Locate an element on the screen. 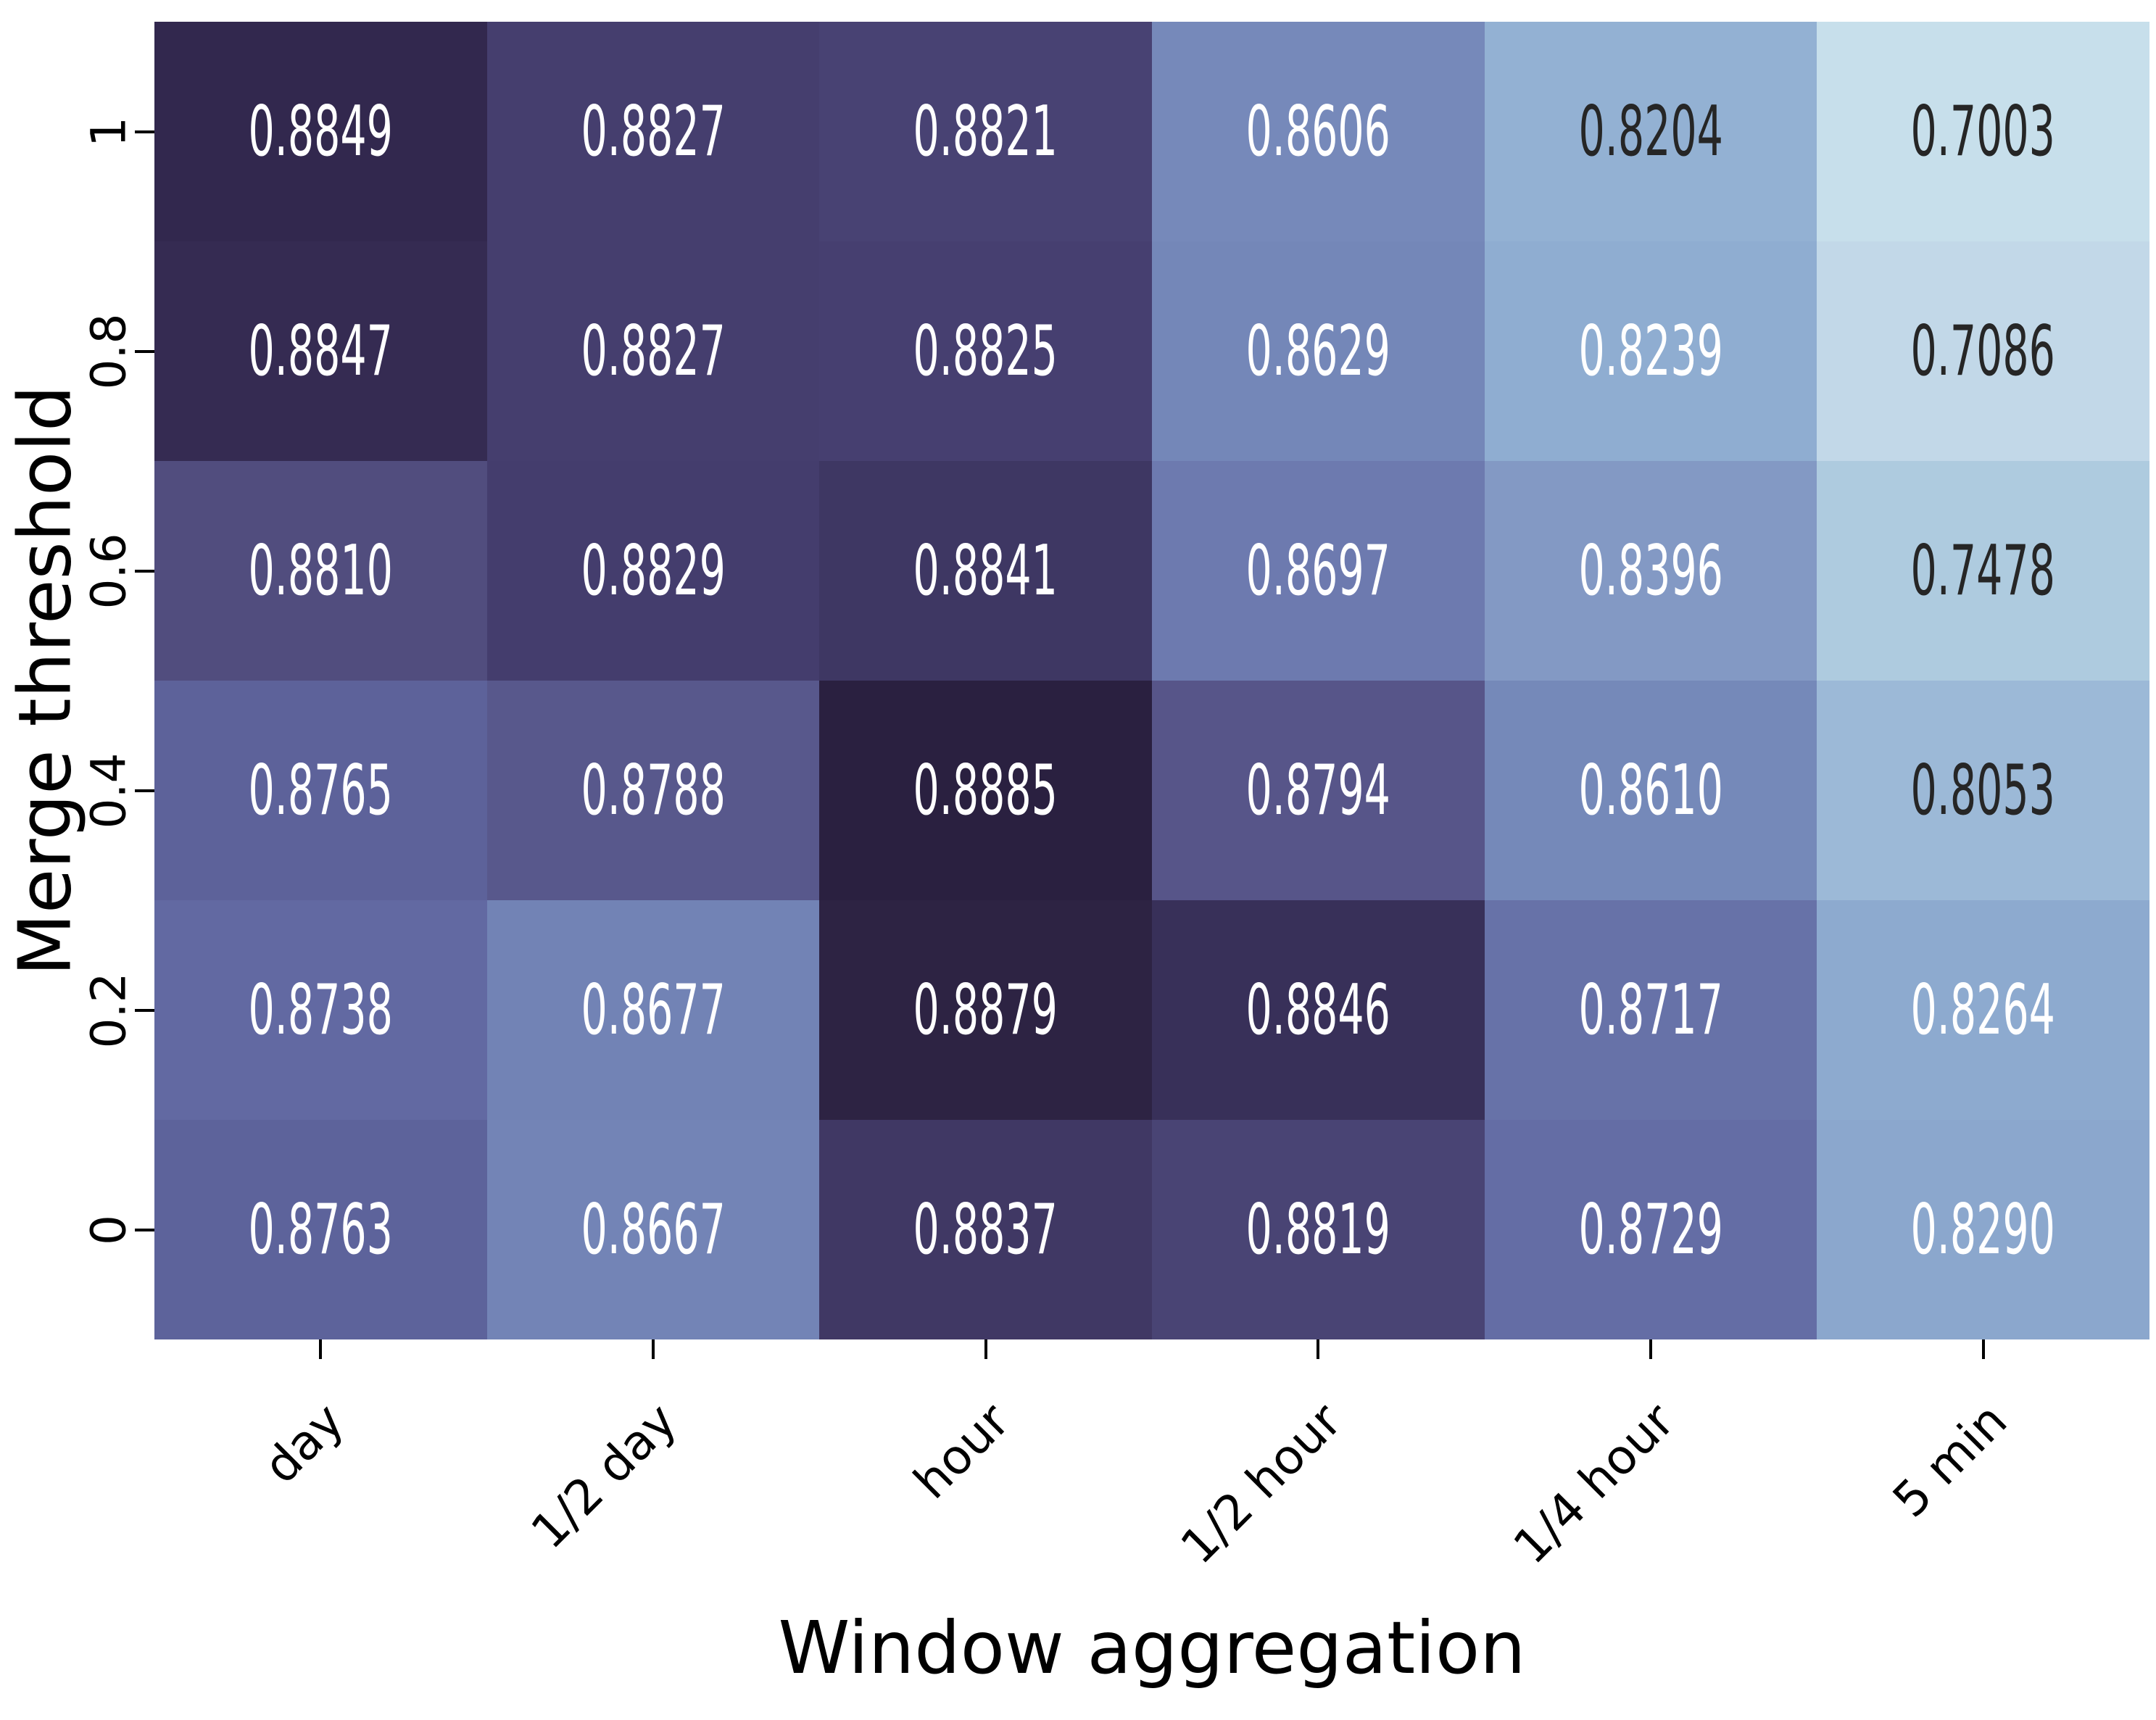  y-tick-label: 0.2 is located at coordinates (108, 1010).